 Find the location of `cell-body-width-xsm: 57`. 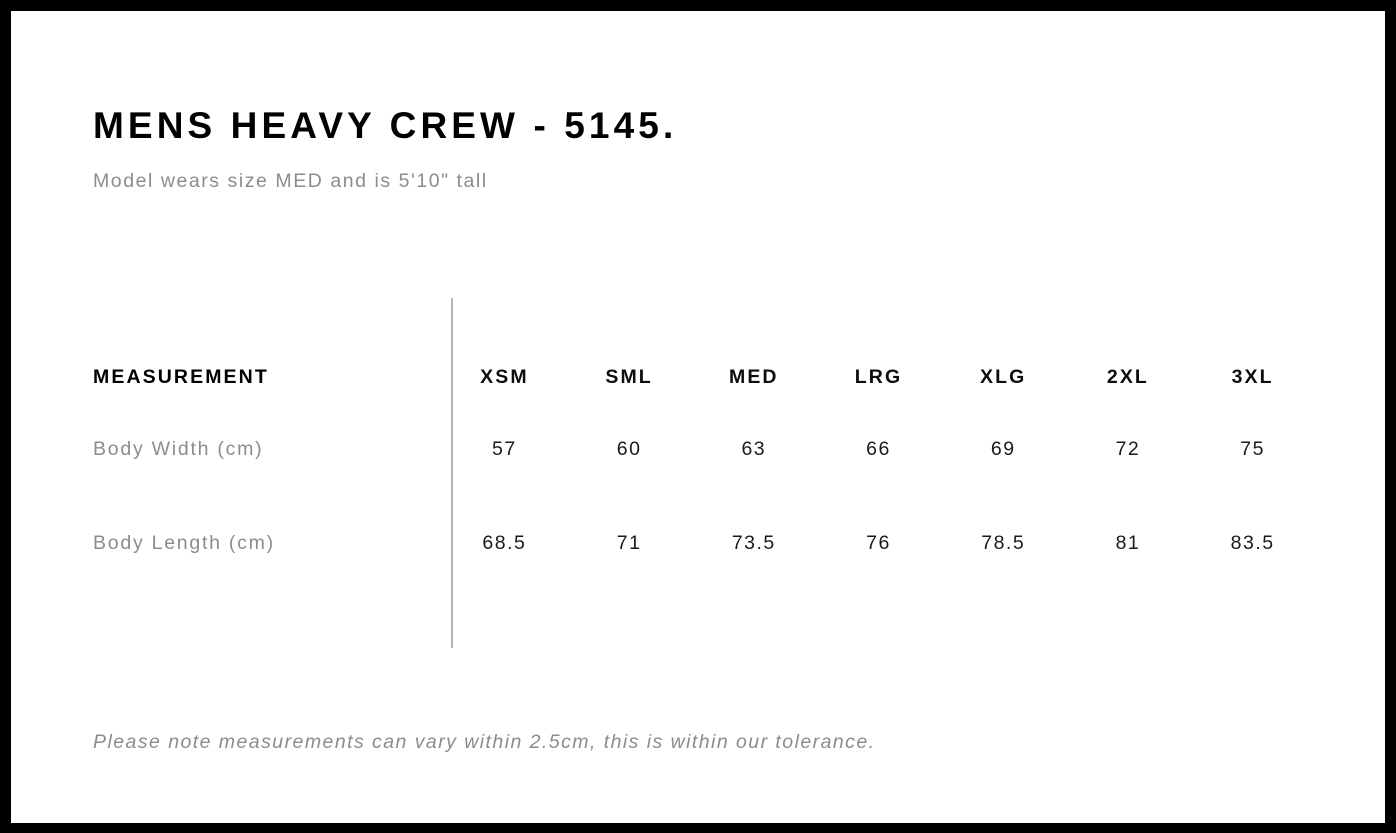

cell-body-width-xsm: 57 is located at coordinates (504, 448).